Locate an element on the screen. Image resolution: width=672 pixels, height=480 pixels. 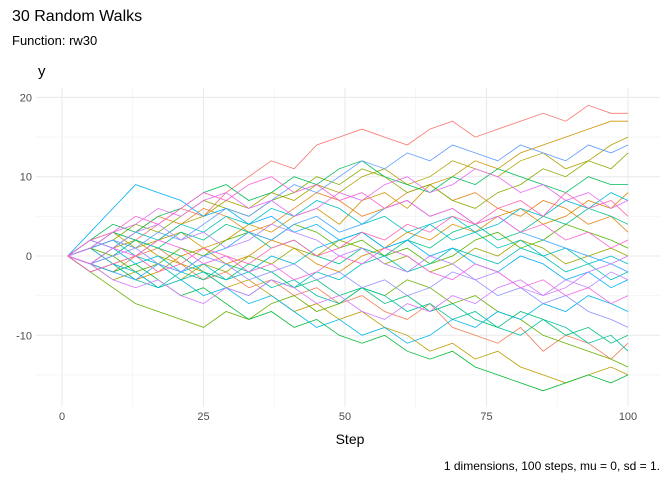
y-tick-label: -10 is located at coordinates (24, 336).